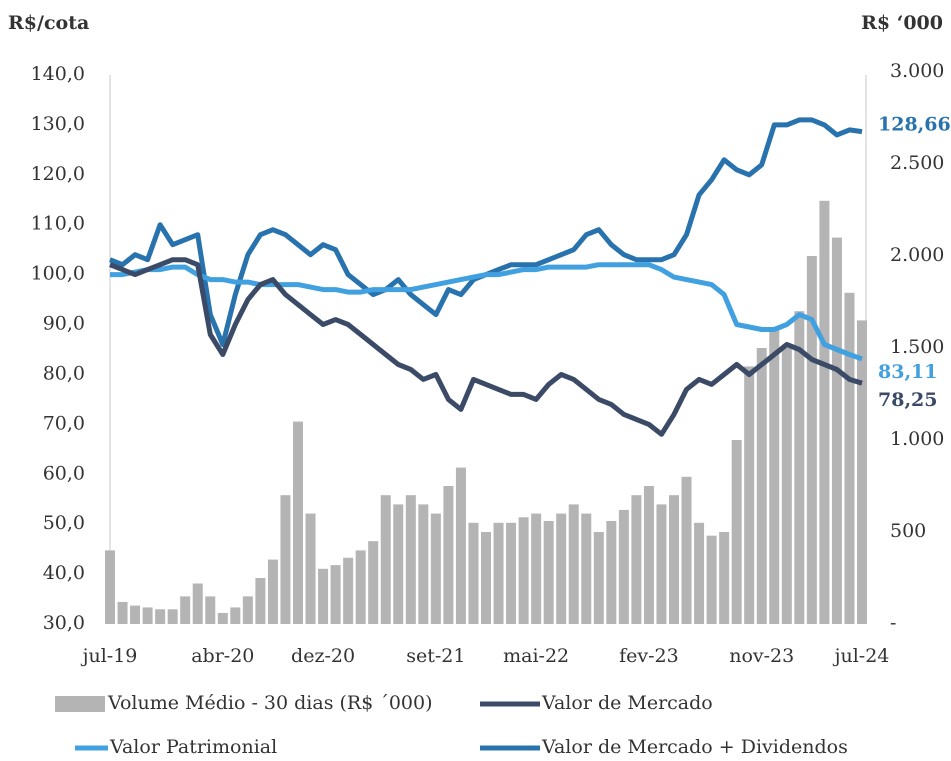 The width and height of the screenshot is (951, 761). What do you see at coordinates (58, 124) in the screenshot?
I see `y-tick-label: 130,0` at bounding box center [58, 124].